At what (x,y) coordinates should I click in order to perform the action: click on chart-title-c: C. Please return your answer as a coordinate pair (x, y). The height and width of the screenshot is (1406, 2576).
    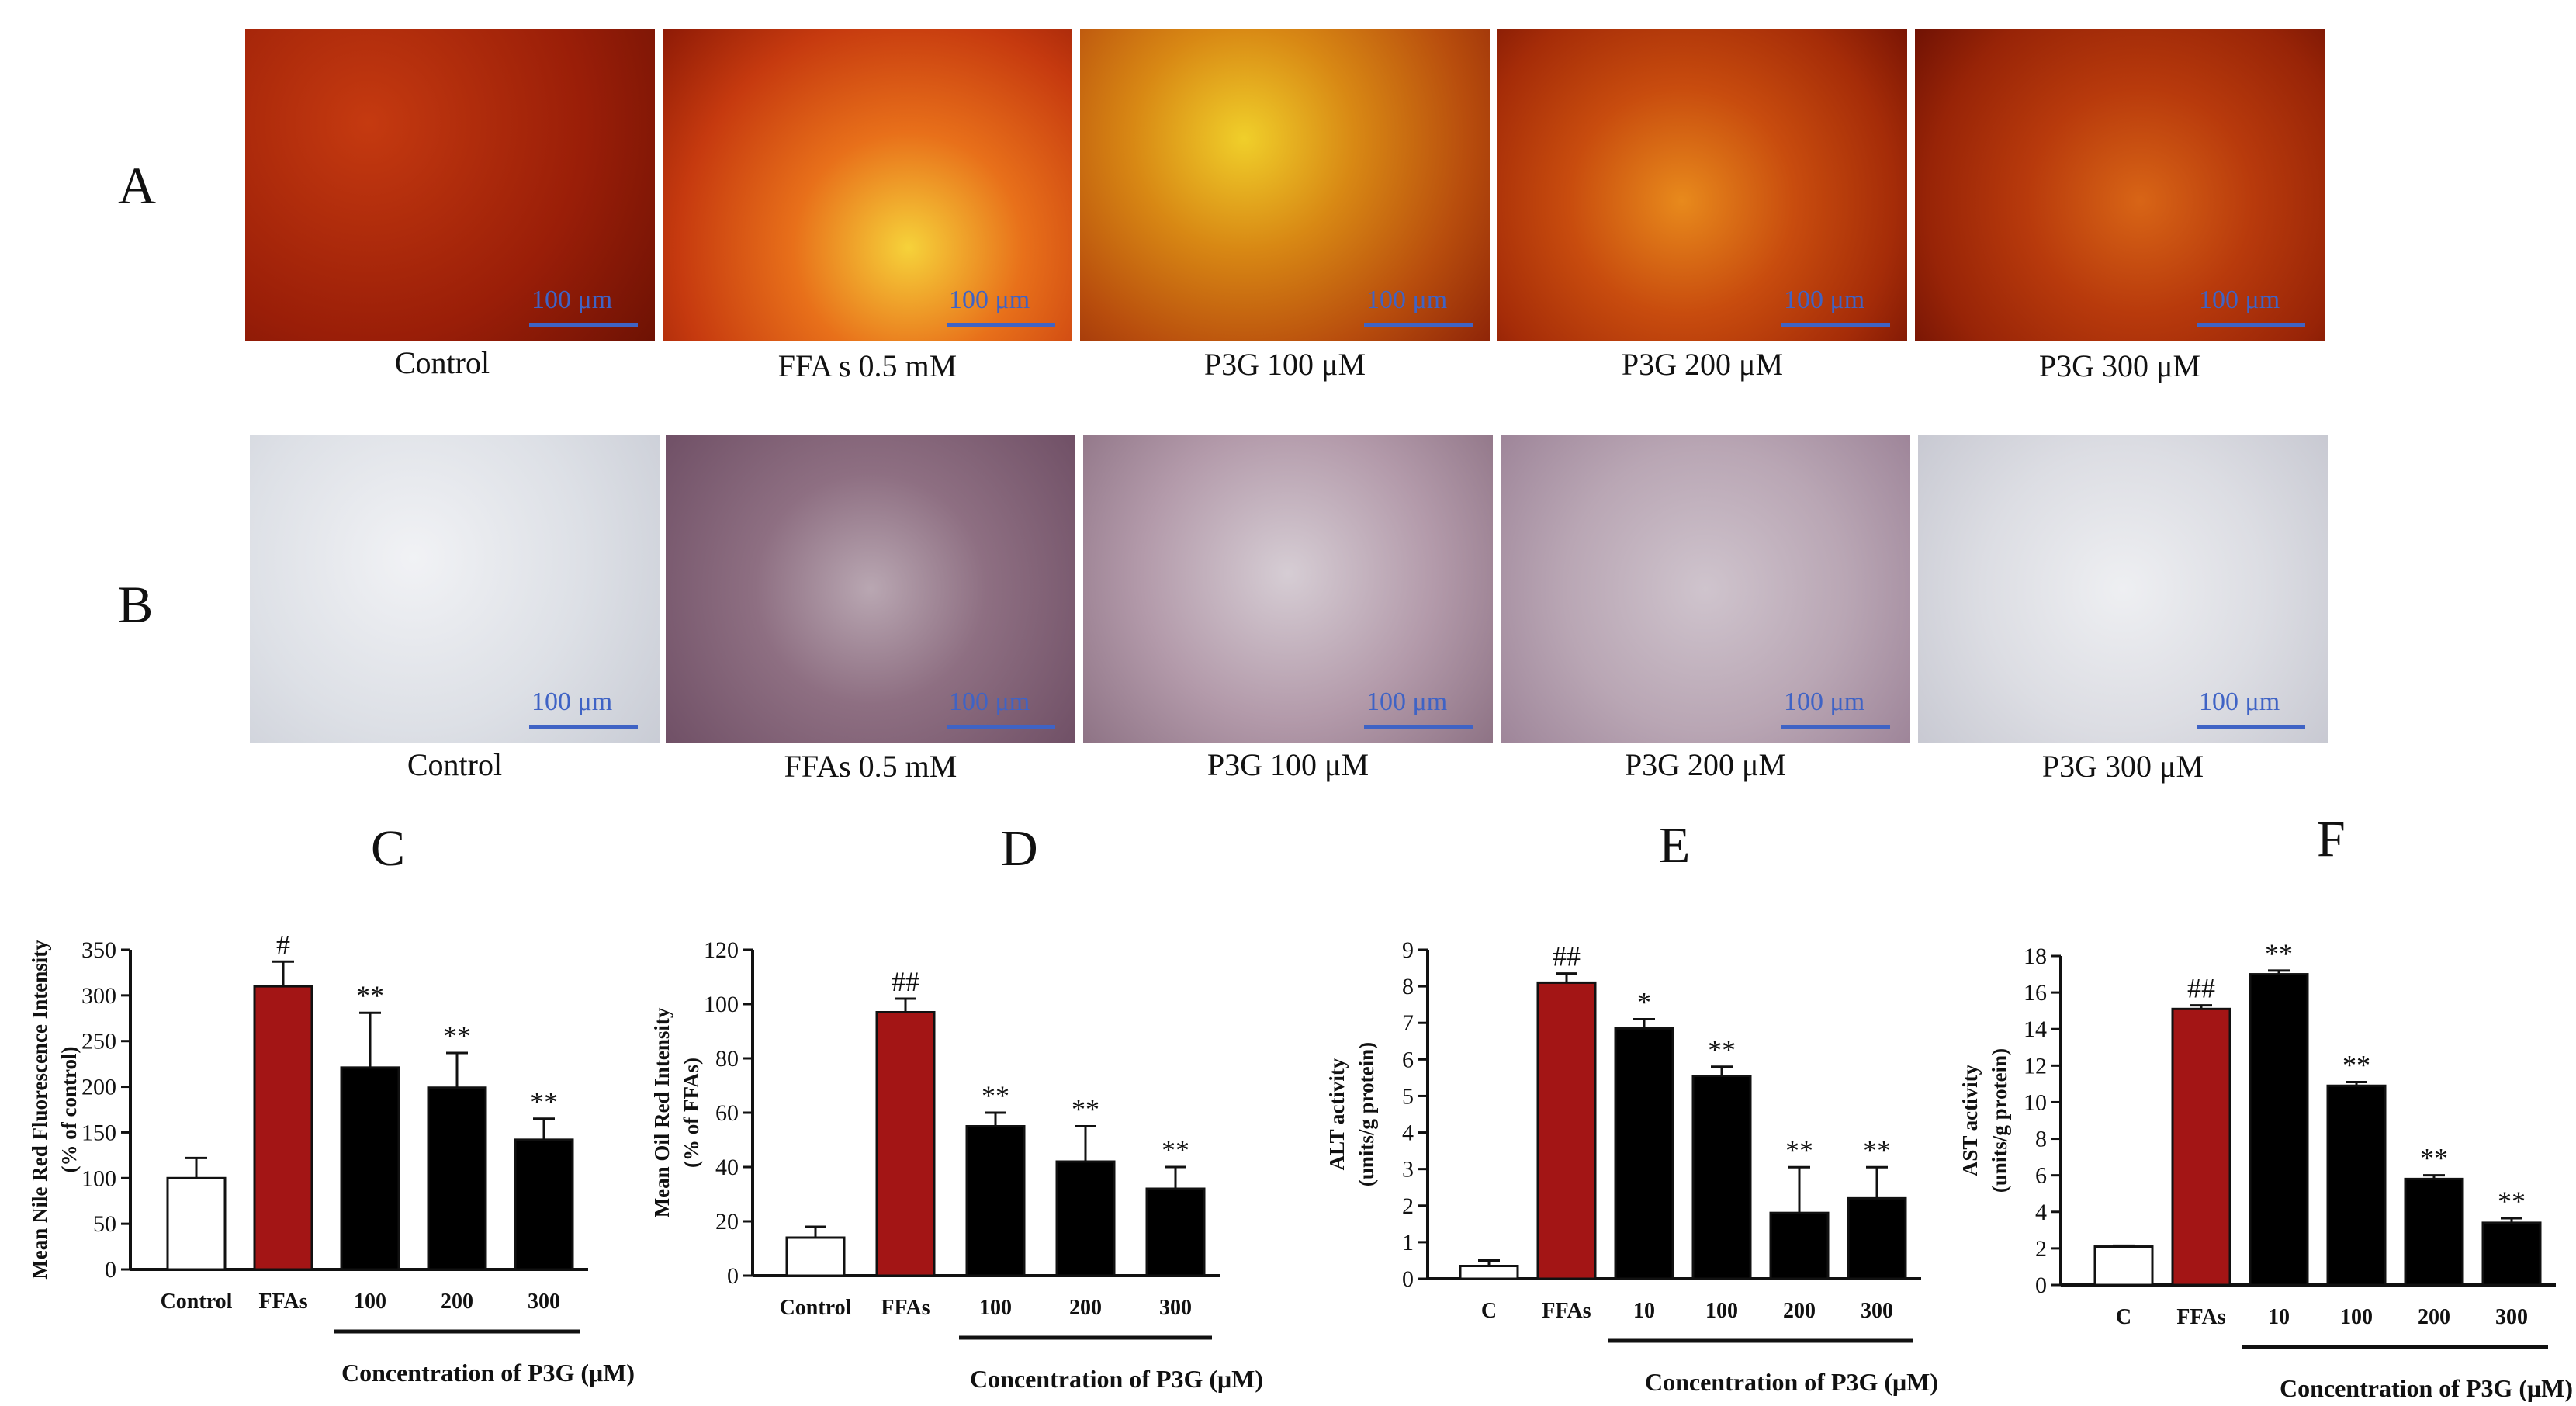
    Looking at the image, I should click on (388, 848).